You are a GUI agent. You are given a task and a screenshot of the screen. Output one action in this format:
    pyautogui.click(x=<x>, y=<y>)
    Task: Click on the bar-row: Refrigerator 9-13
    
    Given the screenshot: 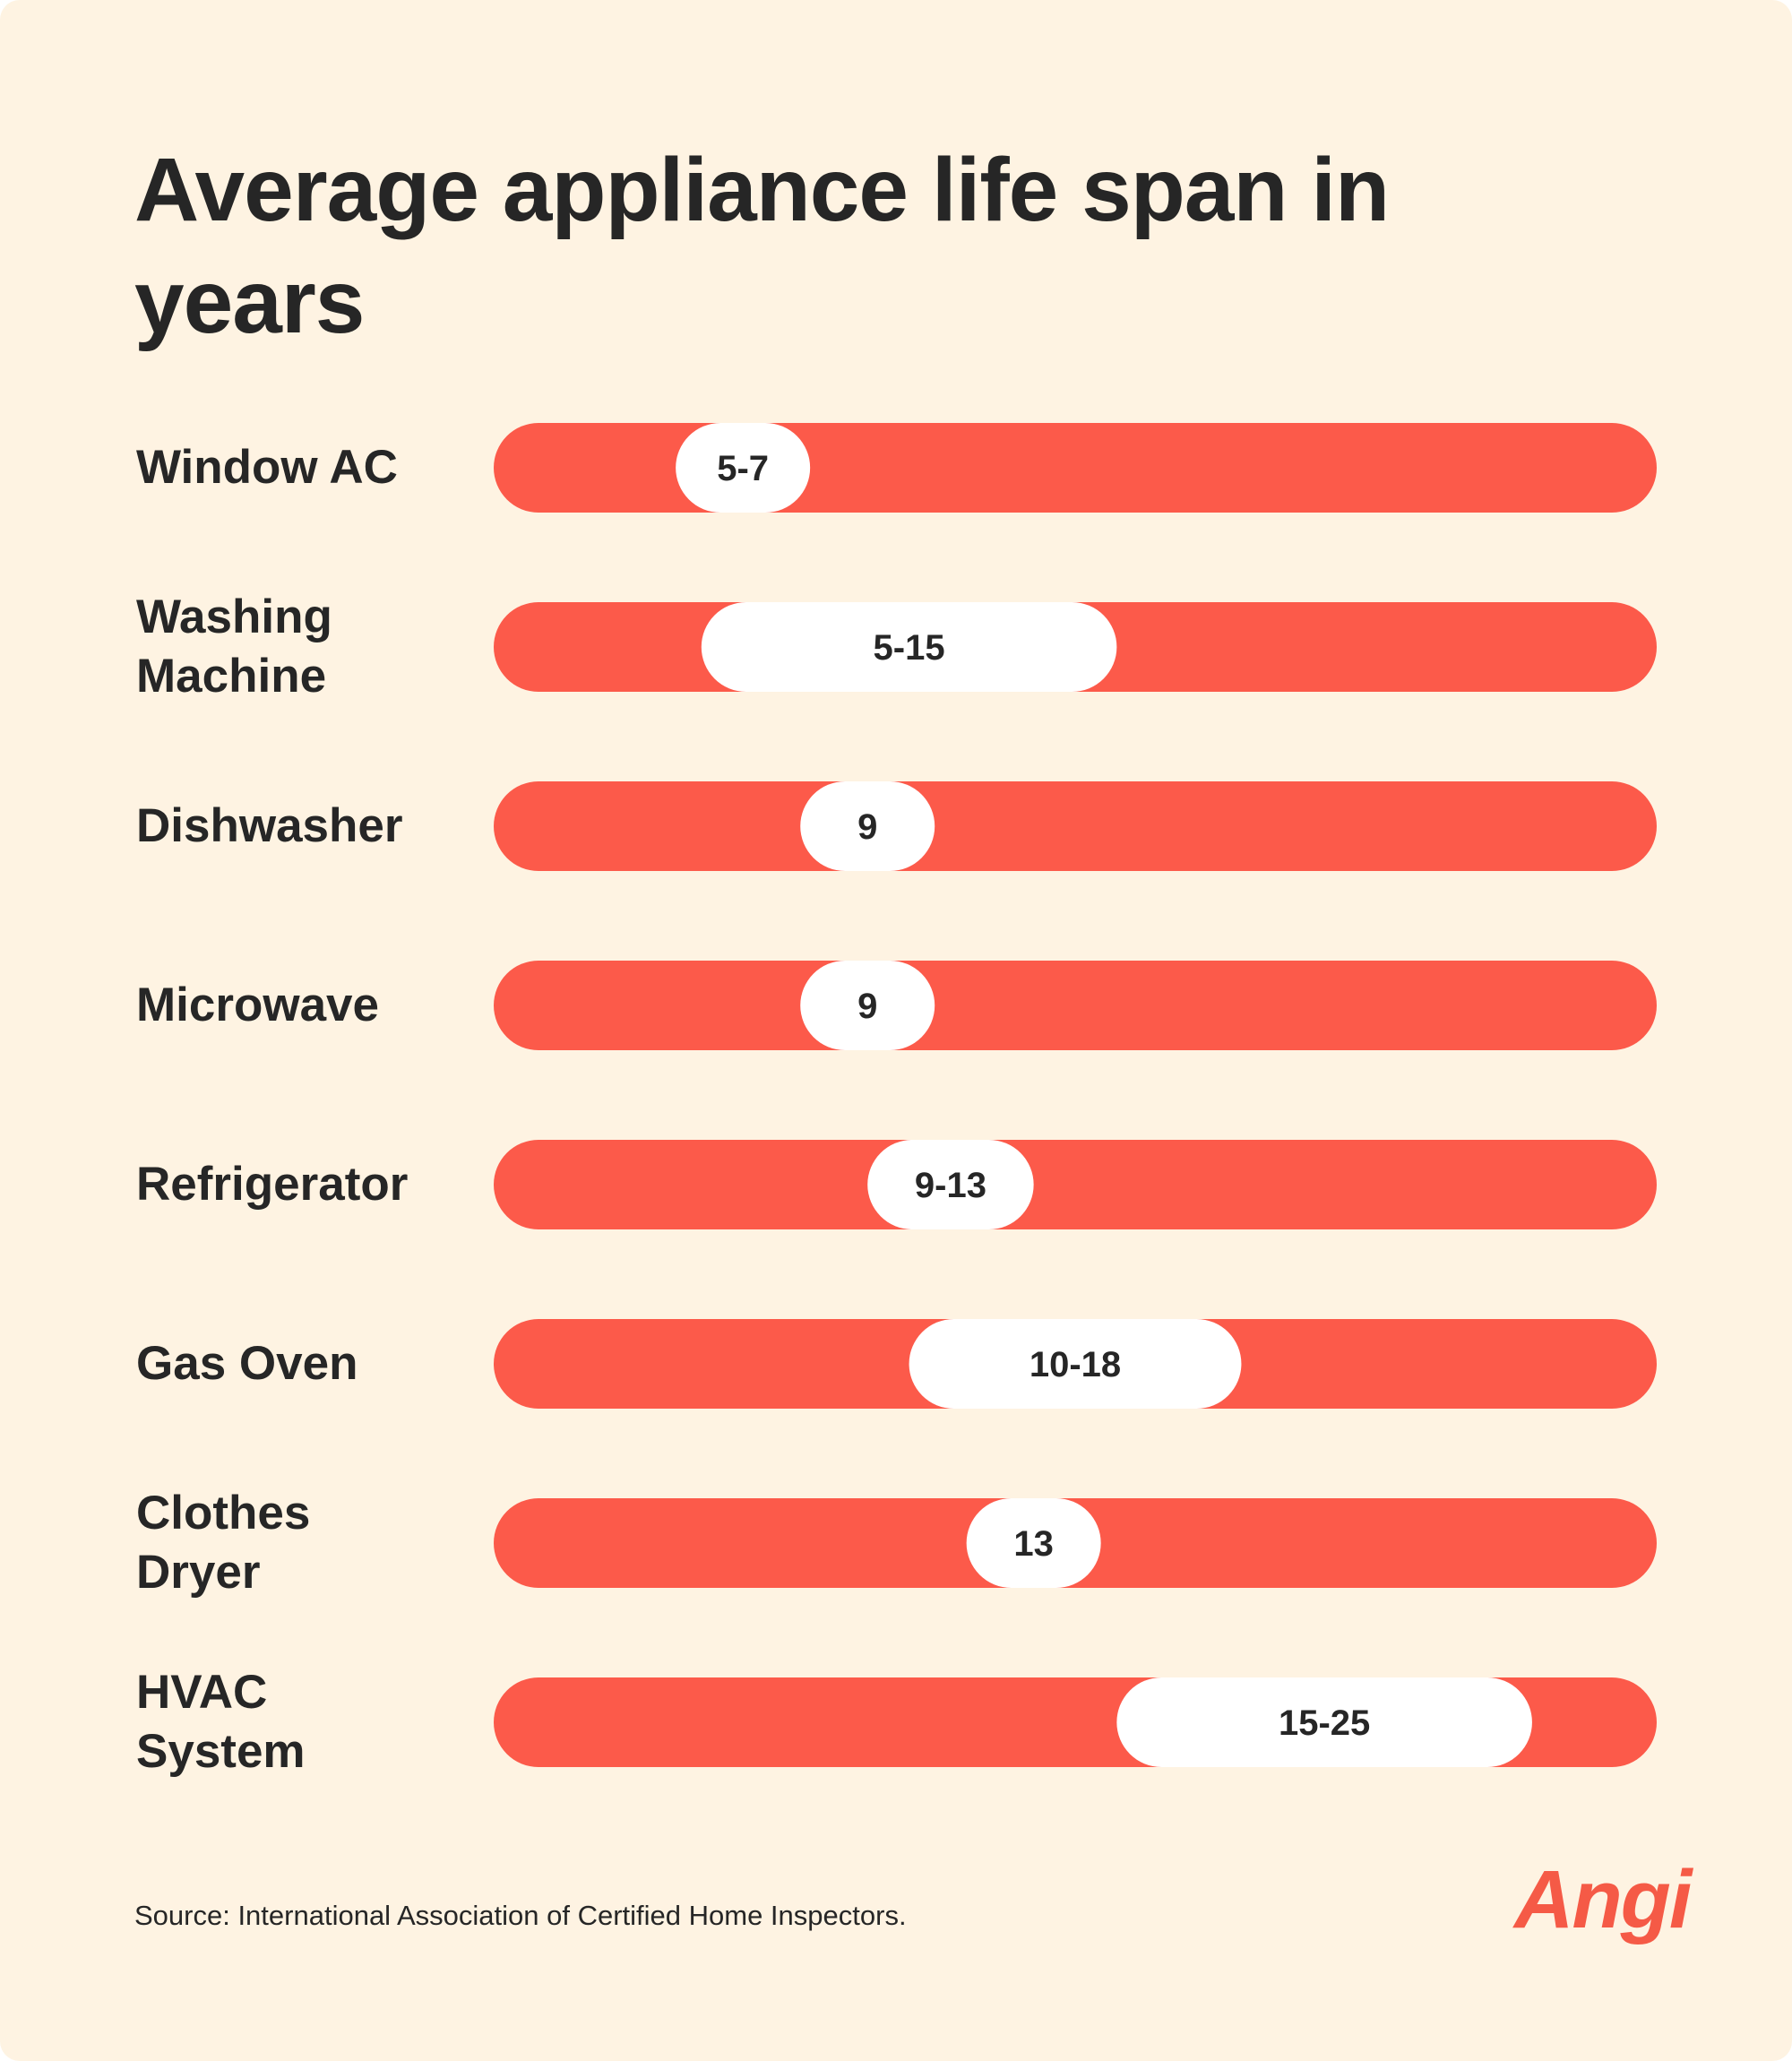 What is the action you would take?
    pyautogui.click(x=897, y=1184)
    